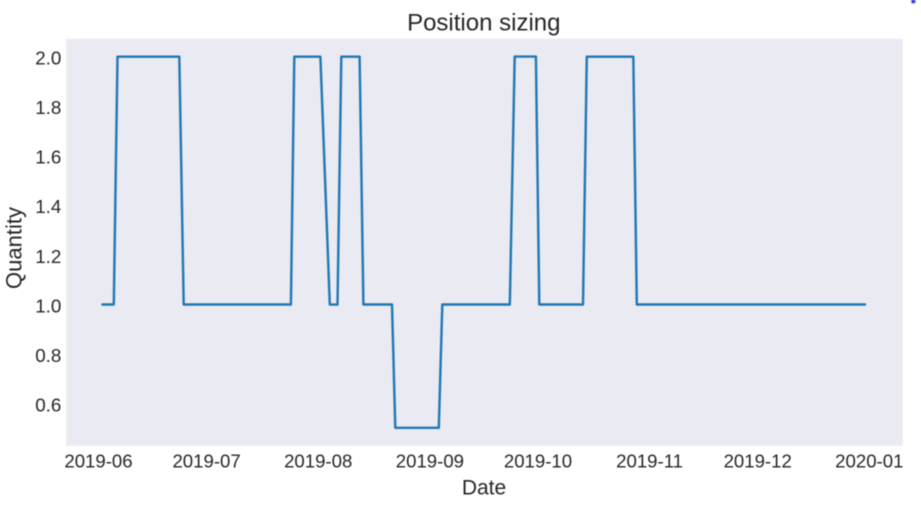 Image resolution: width=921 pixels, height=507 pixels. What do you see at coordinates (14, 248) in the screenshot?
I see `svg-text: Quantity` at bounding box center [14, 248].